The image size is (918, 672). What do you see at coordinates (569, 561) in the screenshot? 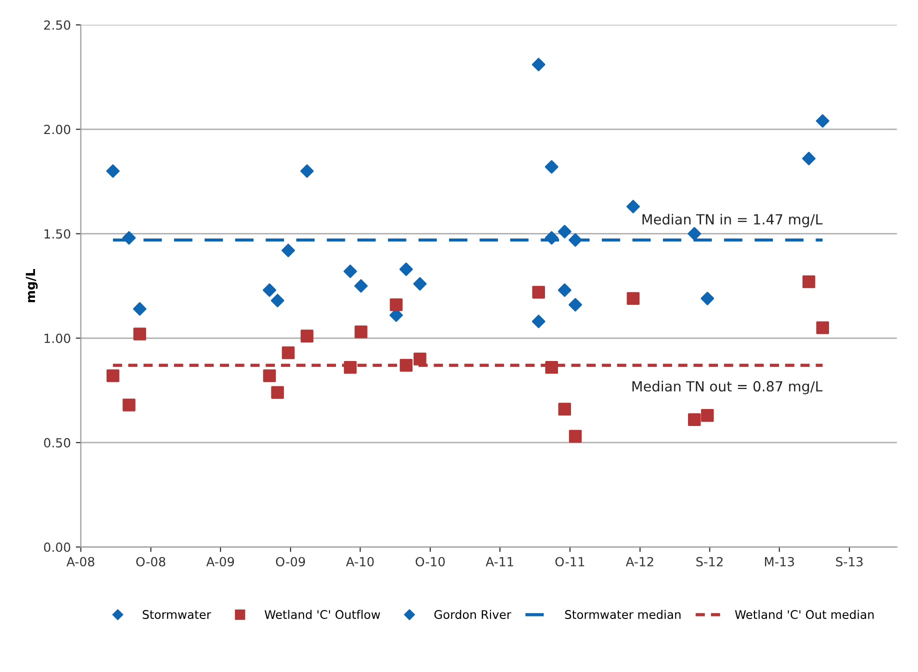
I see `x-tick-label: O-11` at bounding box center [569, 561].